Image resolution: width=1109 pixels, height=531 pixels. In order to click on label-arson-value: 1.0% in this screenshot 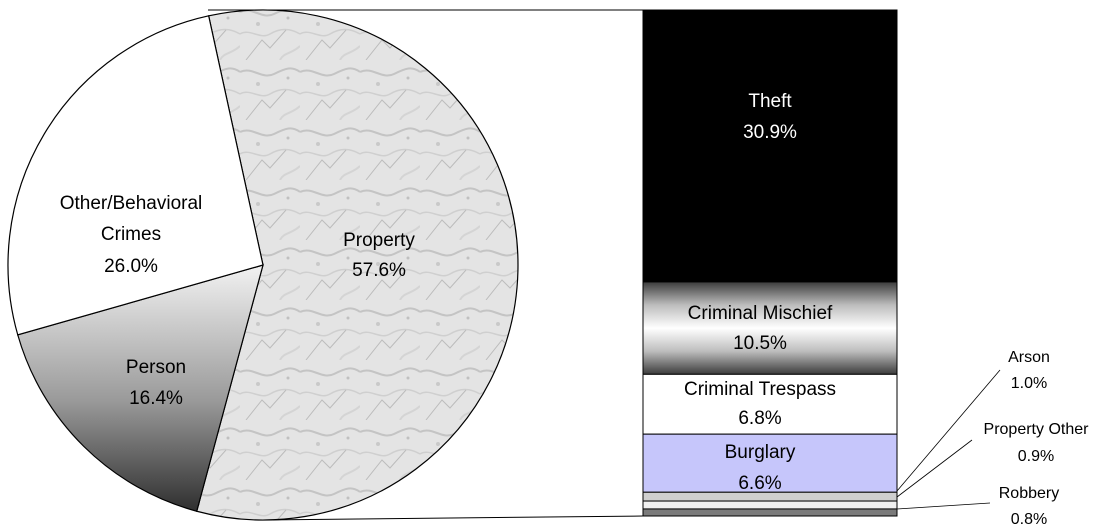, I will do `click(1029, 383)`.